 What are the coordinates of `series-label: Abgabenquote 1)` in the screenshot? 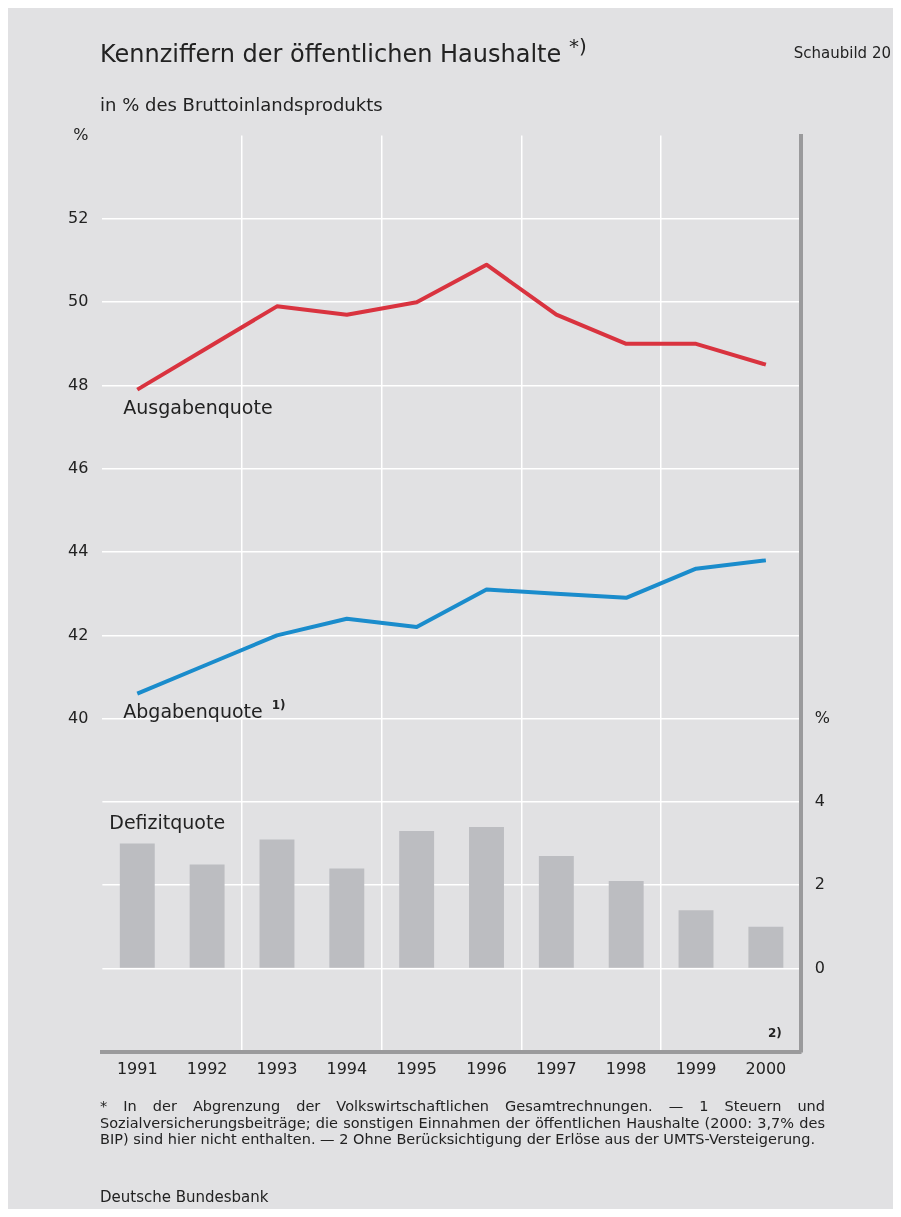 It's located at (204, 710).